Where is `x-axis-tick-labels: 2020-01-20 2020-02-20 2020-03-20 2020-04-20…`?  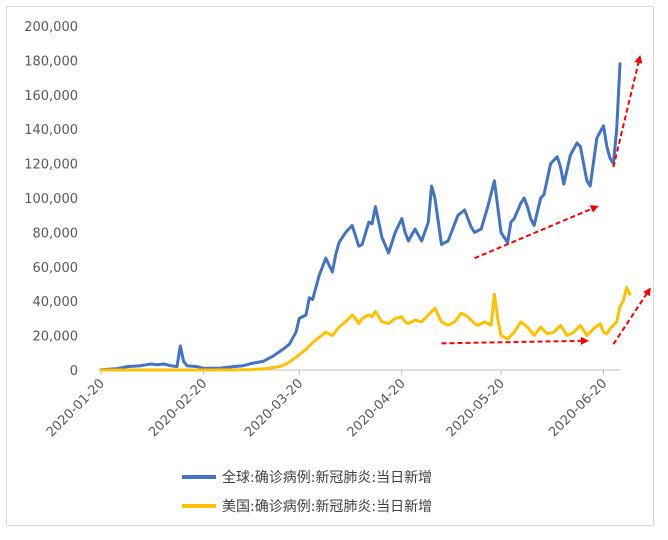
x-axis-tick-labels: 2020-01-20 2020-02-20 2020-03-20 2020-04-20… is located at coordinates (327, 405).